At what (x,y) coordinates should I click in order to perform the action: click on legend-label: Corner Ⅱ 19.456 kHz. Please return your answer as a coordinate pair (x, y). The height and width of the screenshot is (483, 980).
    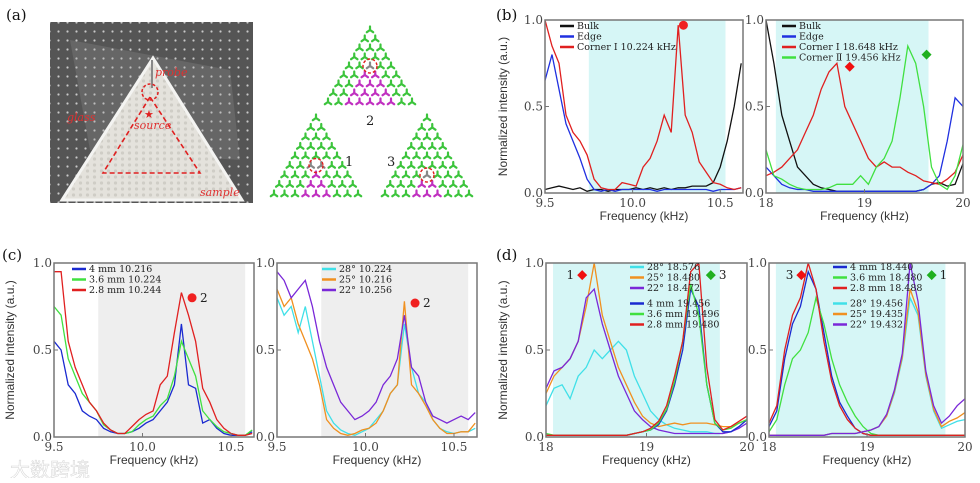
    Looking at the image, I should click on (850, 58).